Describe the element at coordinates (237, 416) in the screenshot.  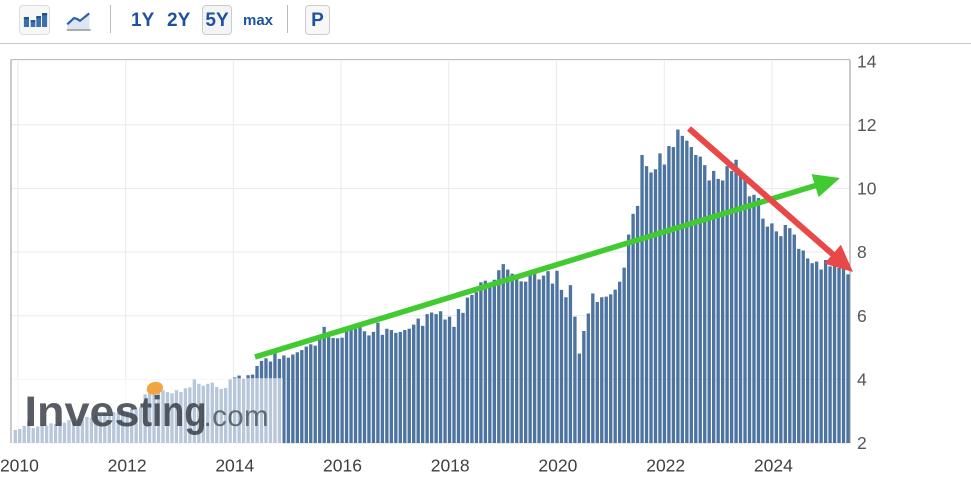
I see `svg-text: .com` at that location.